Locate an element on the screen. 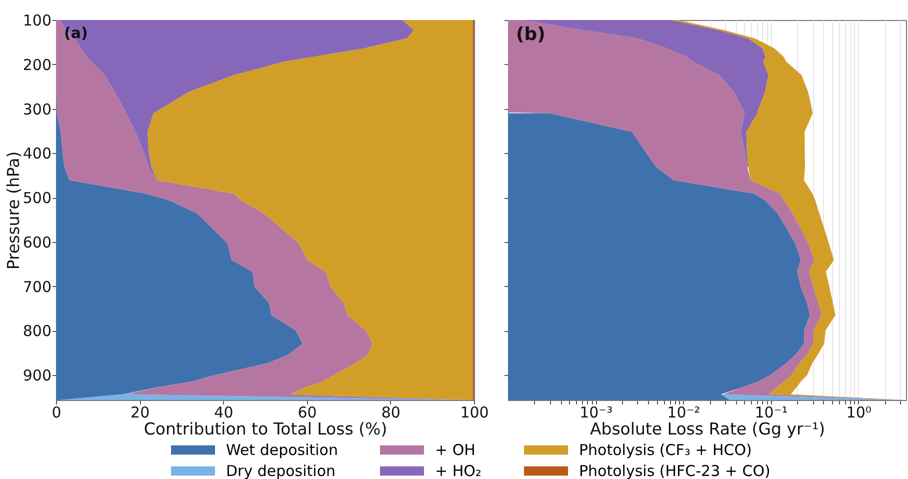  x-tick-label: 80 is located at coordinates (390, 413).